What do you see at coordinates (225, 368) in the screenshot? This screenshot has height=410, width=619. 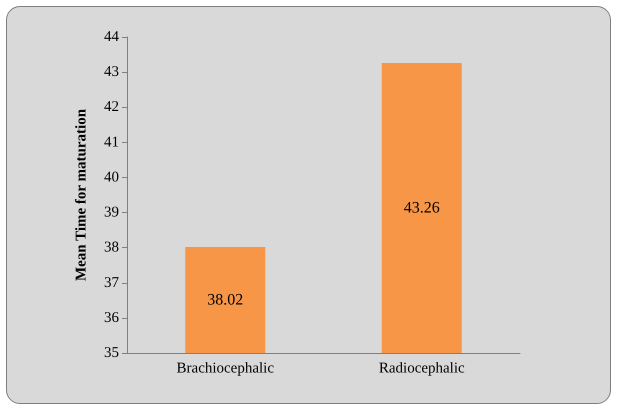 I see `x-tick-label: Brachiocephalic` at bounding box center [225, 368].